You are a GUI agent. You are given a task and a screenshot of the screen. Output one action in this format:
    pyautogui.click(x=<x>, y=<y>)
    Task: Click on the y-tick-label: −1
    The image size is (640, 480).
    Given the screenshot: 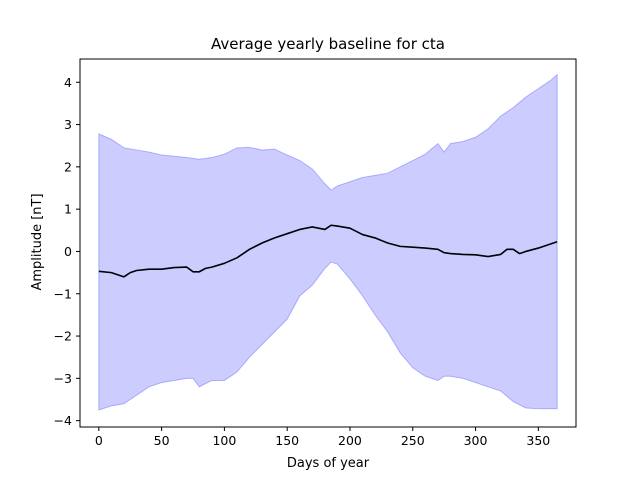 What is the action you would take?
    pyautogui.click(x=63, y=293)
    